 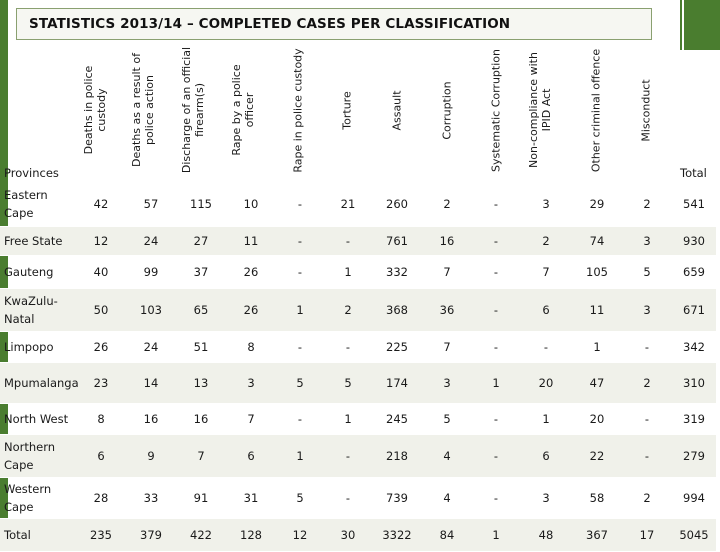 I want to click on value-cell: 422, so click(x=201, y=535).